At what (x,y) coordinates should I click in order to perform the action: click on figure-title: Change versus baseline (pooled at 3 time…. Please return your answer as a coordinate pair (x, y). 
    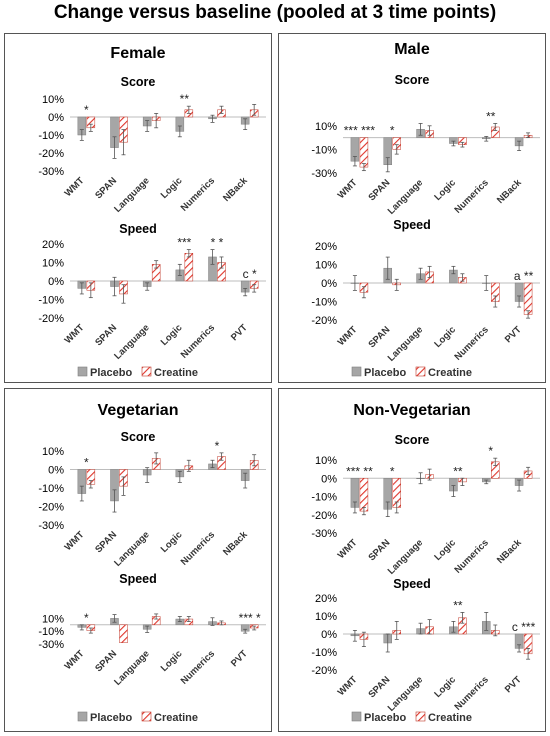
    Looking at the image, I should click on (275, 12).